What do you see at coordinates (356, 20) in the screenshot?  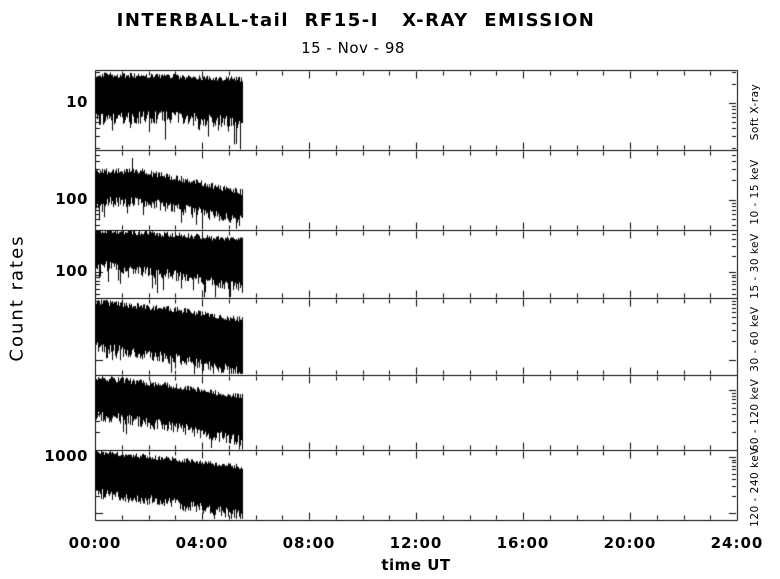 I see `chart-title: INTERBALL-tail RF15-I X-RAY EMISSION` at bounding box center [356, 20].